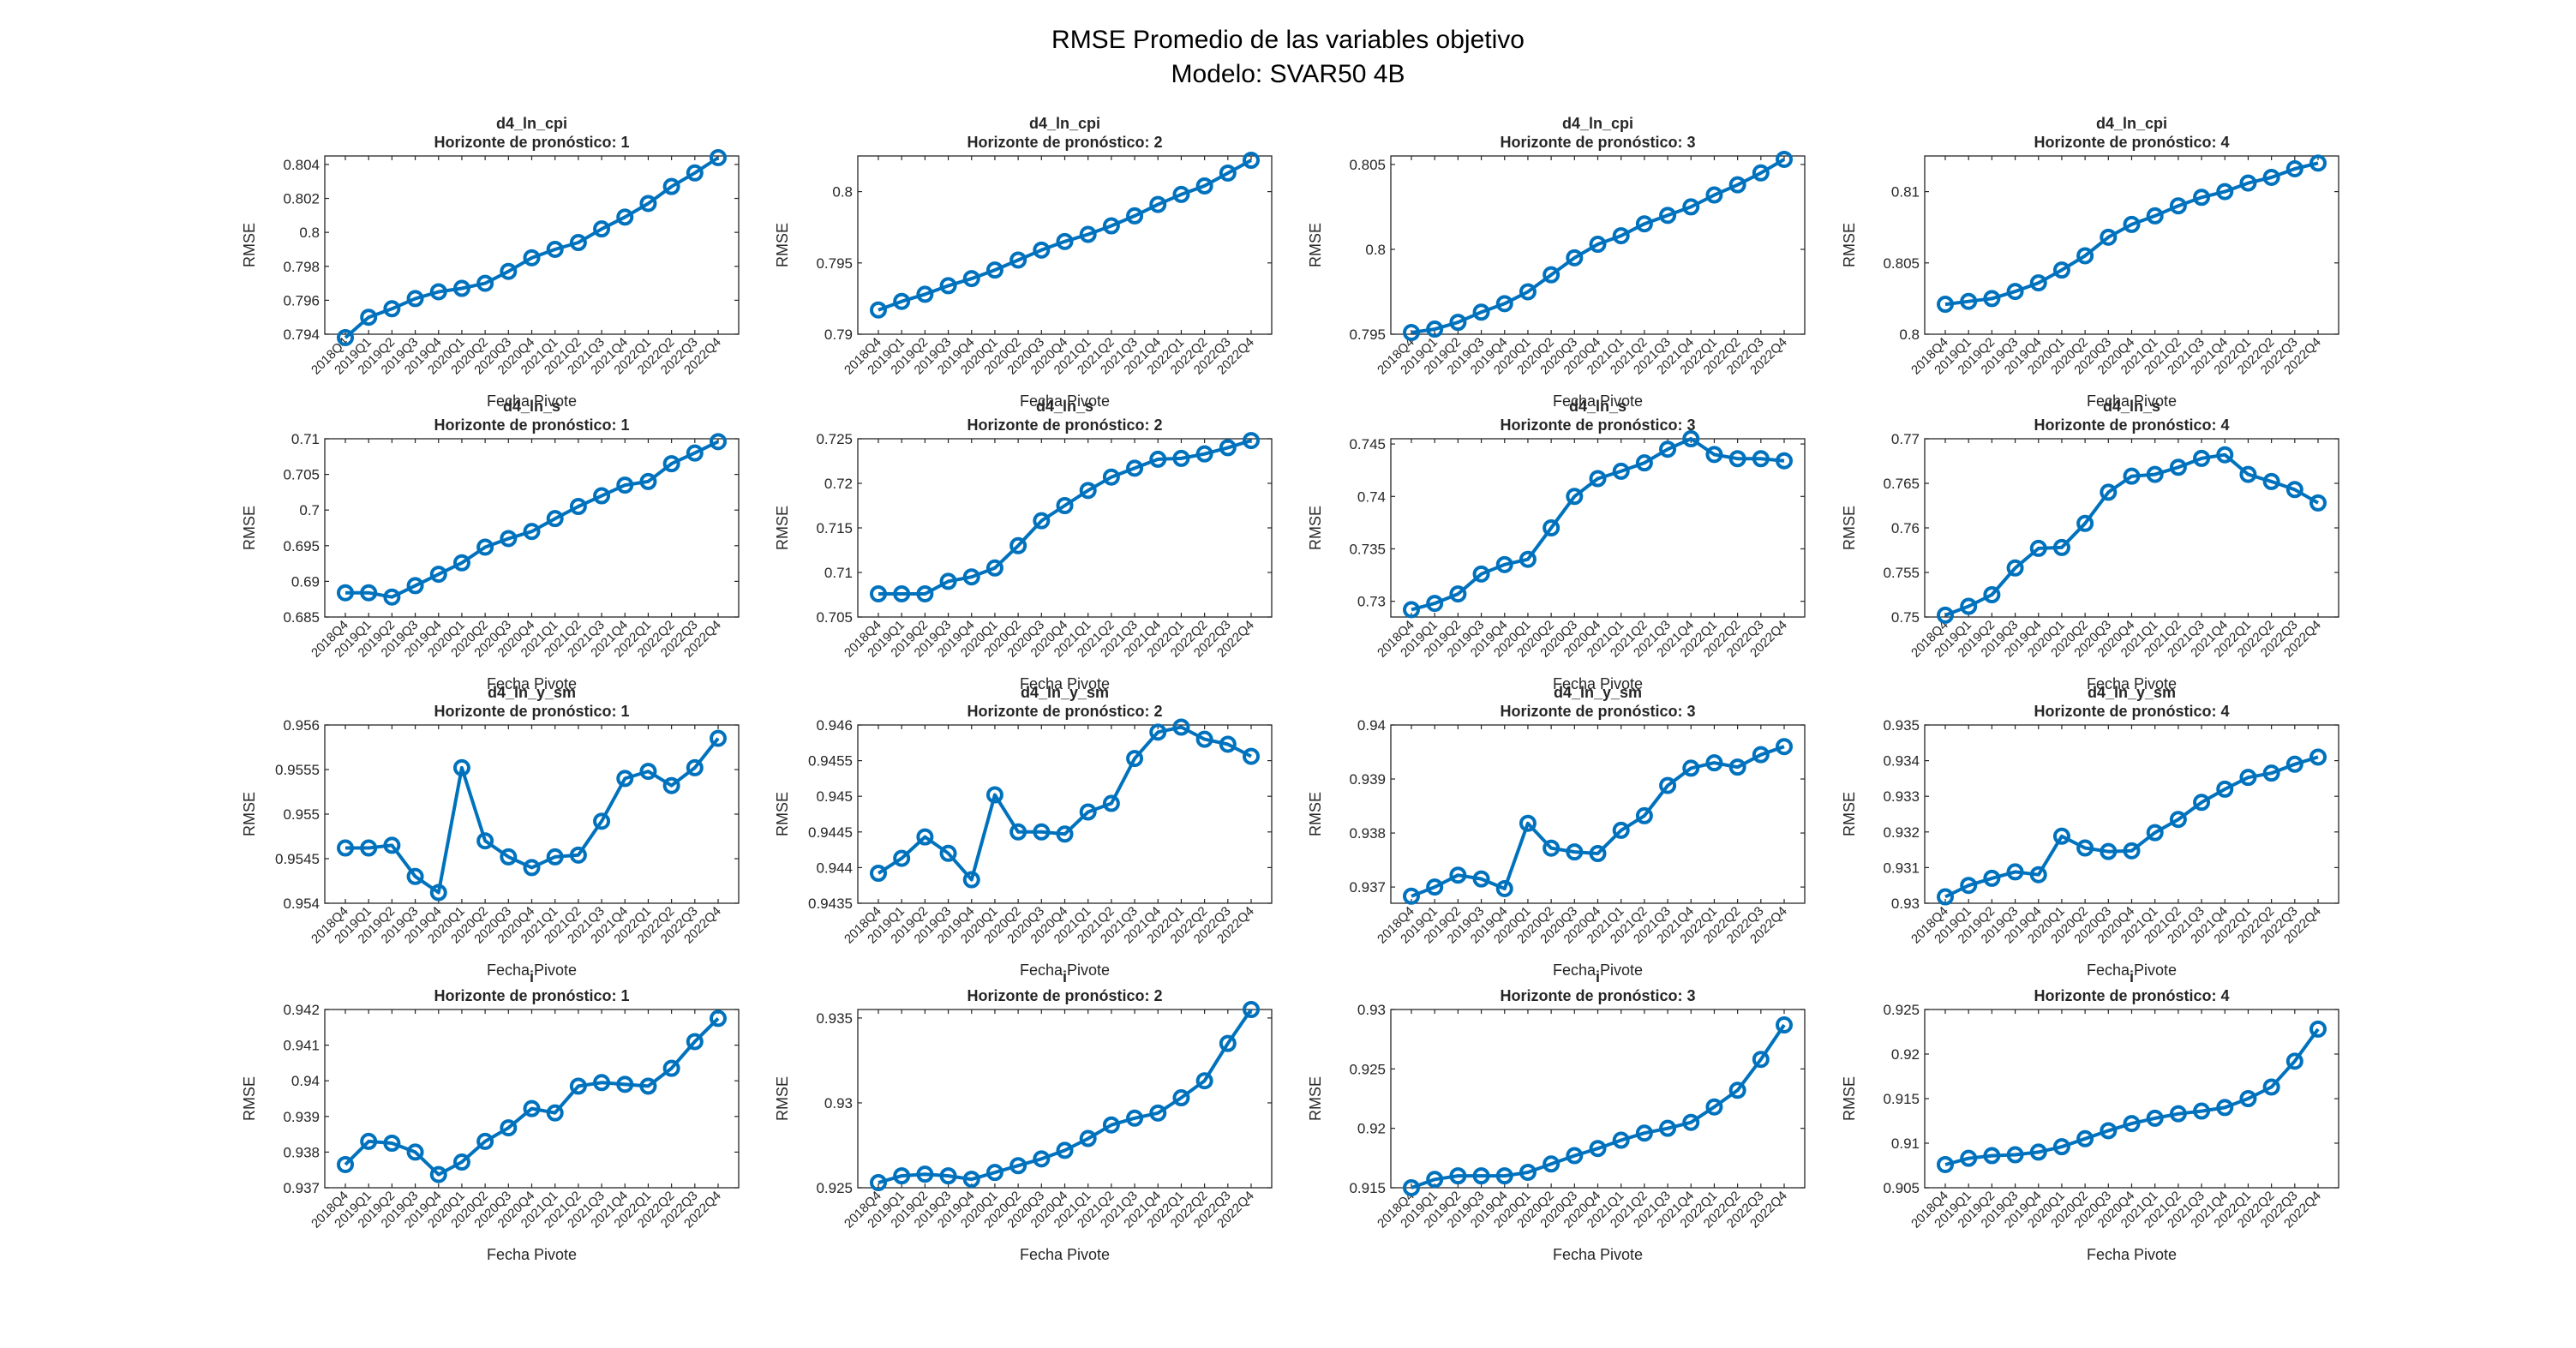  I want to click on y-tick-label: 0.92, so click(1371, 1129).